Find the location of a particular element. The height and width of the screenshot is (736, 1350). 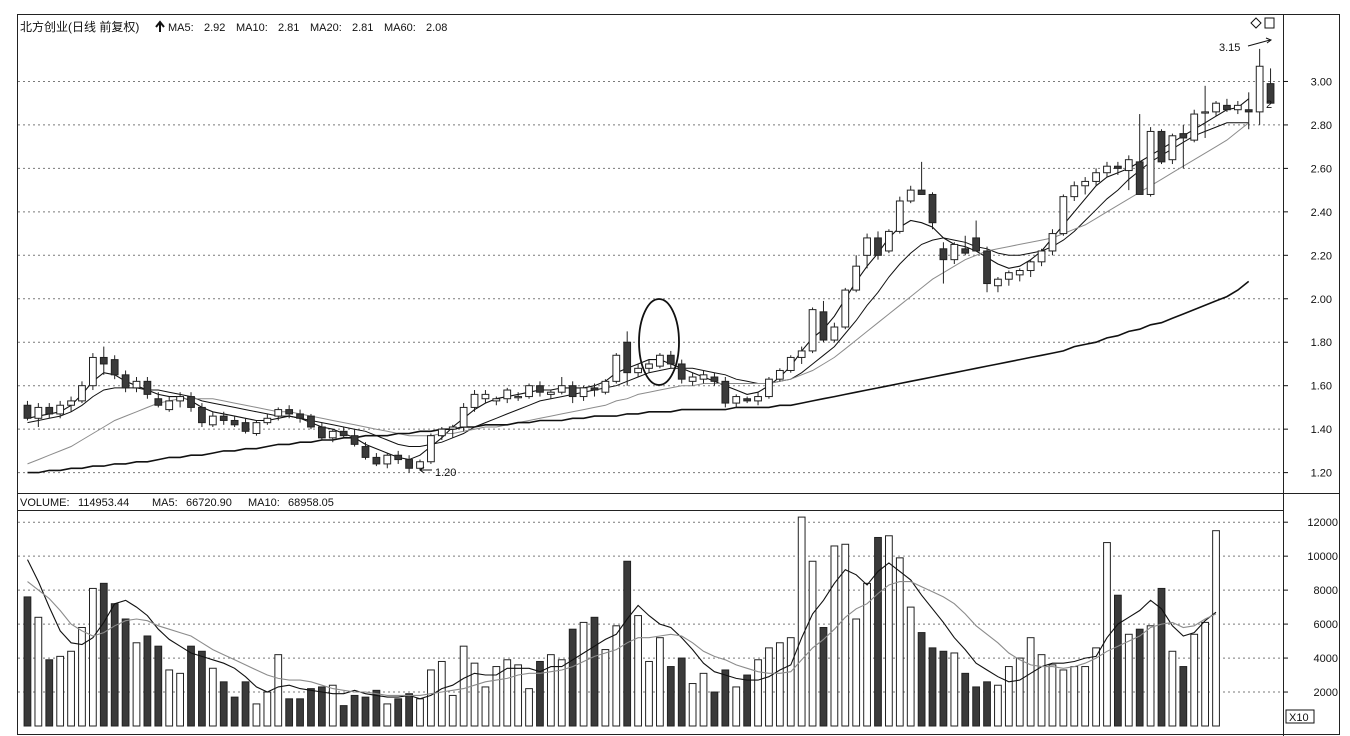

volume-tick-label: 6000 is located at coordinates (1326, 625).